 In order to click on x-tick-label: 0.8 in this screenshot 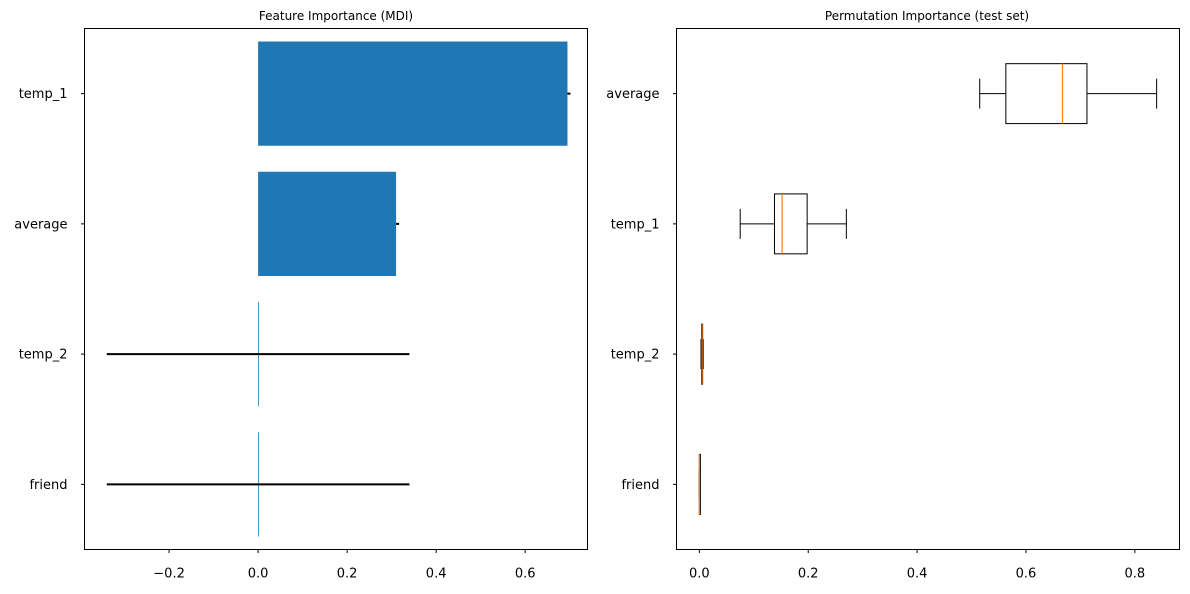, I will do `click(1135, 574)`.